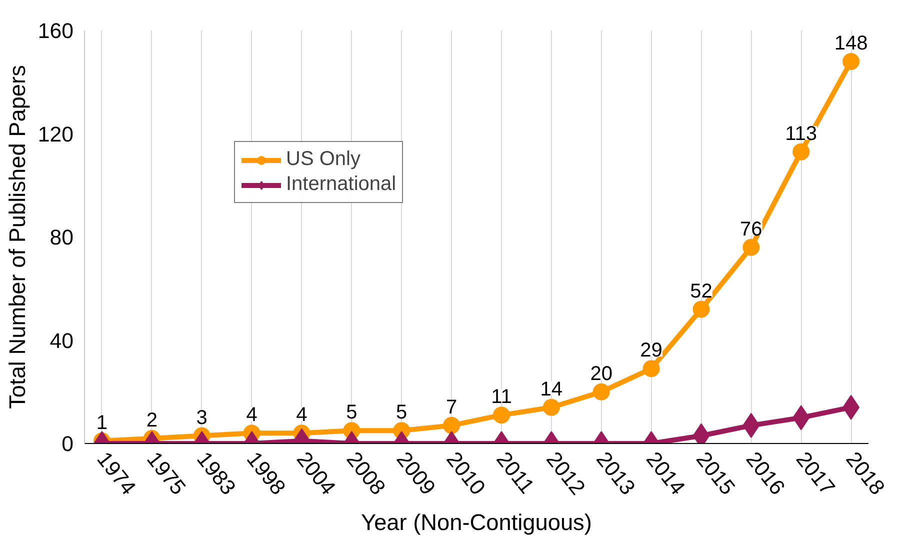 The width and height of the screenshot is (898, 537). I want to click on y-axis-title: Total Number of Published Papers, so click(17, 237).